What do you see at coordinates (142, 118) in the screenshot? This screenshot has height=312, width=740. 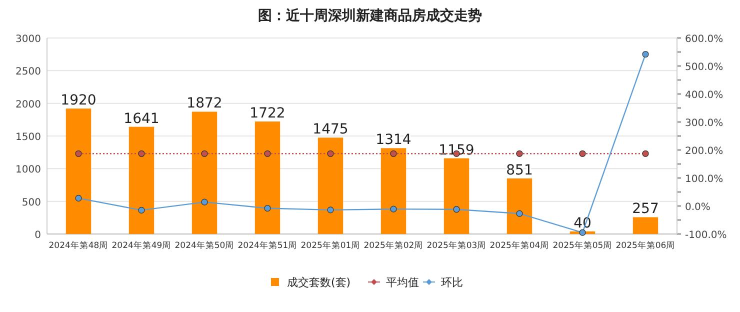 I see `data-label: 1641` at bounding box center [142, 118].